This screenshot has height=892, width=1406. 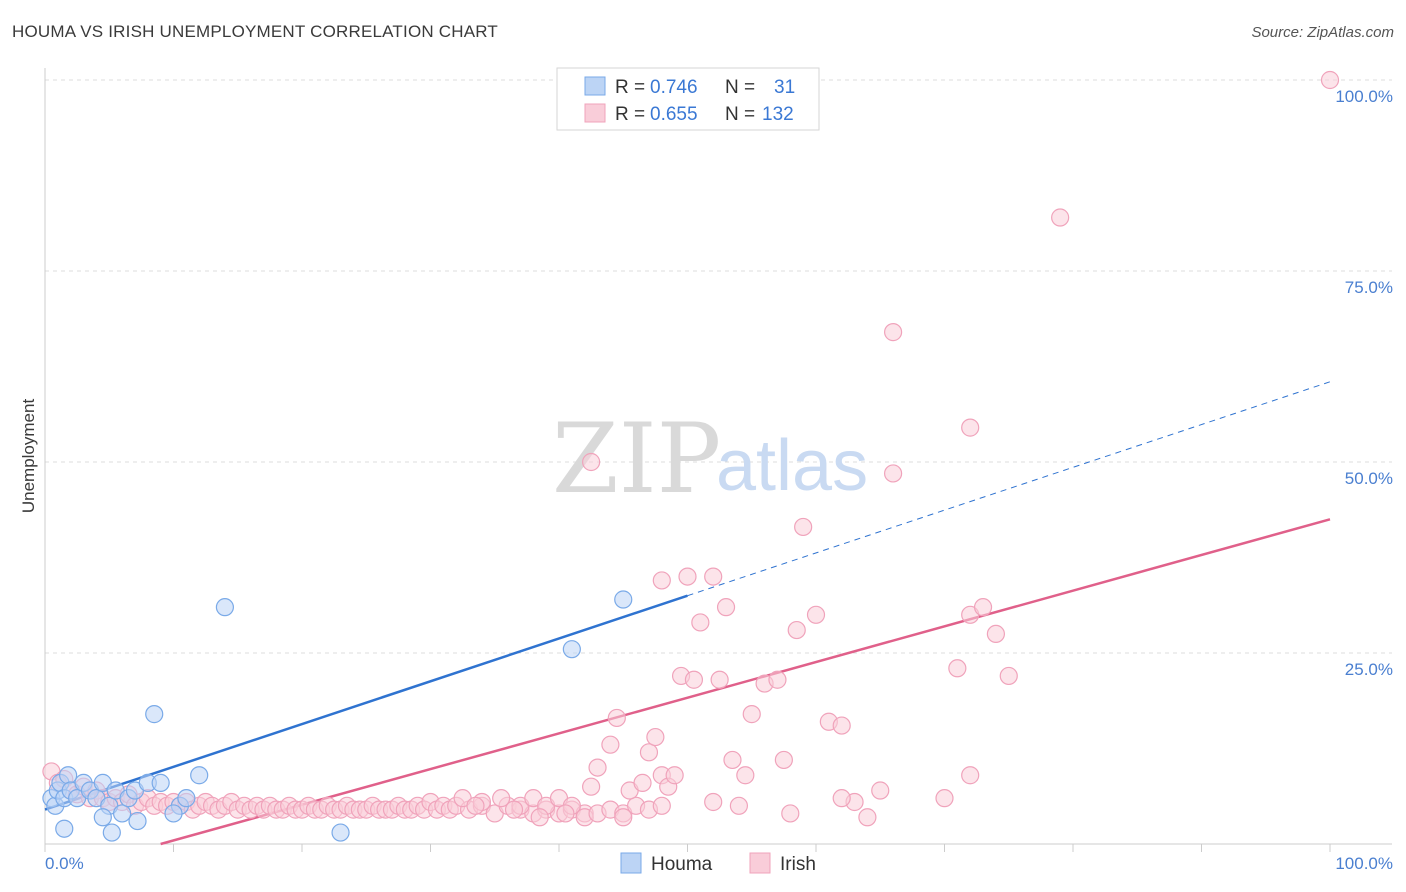 I want to click on series-legend-swatch-irish, so click(x=760, y=863).